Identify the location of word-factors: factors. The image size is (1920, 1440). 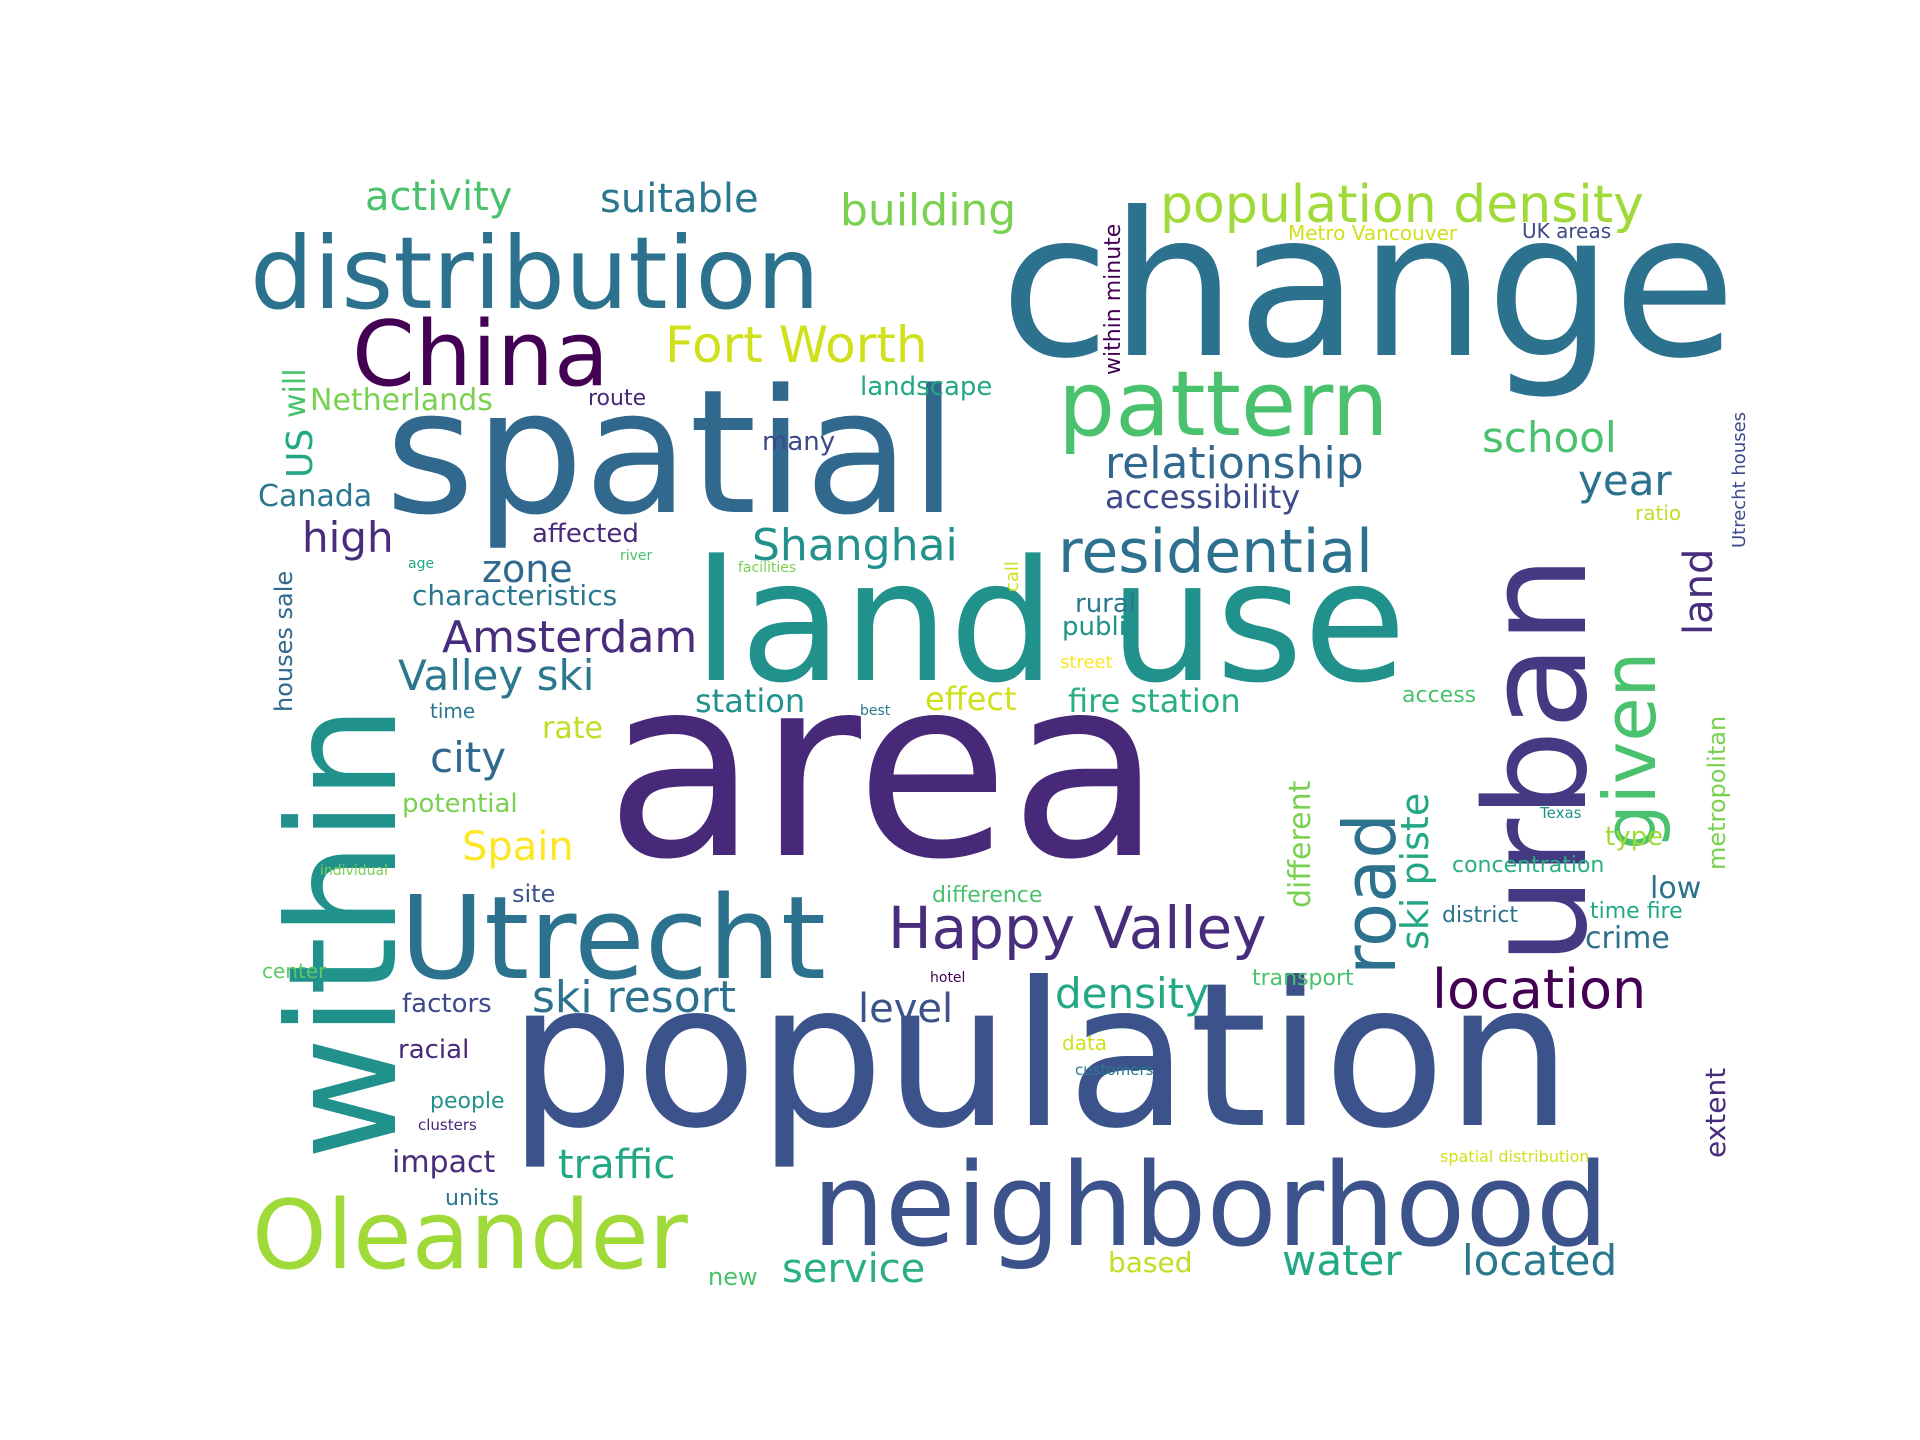
(447, 1004).